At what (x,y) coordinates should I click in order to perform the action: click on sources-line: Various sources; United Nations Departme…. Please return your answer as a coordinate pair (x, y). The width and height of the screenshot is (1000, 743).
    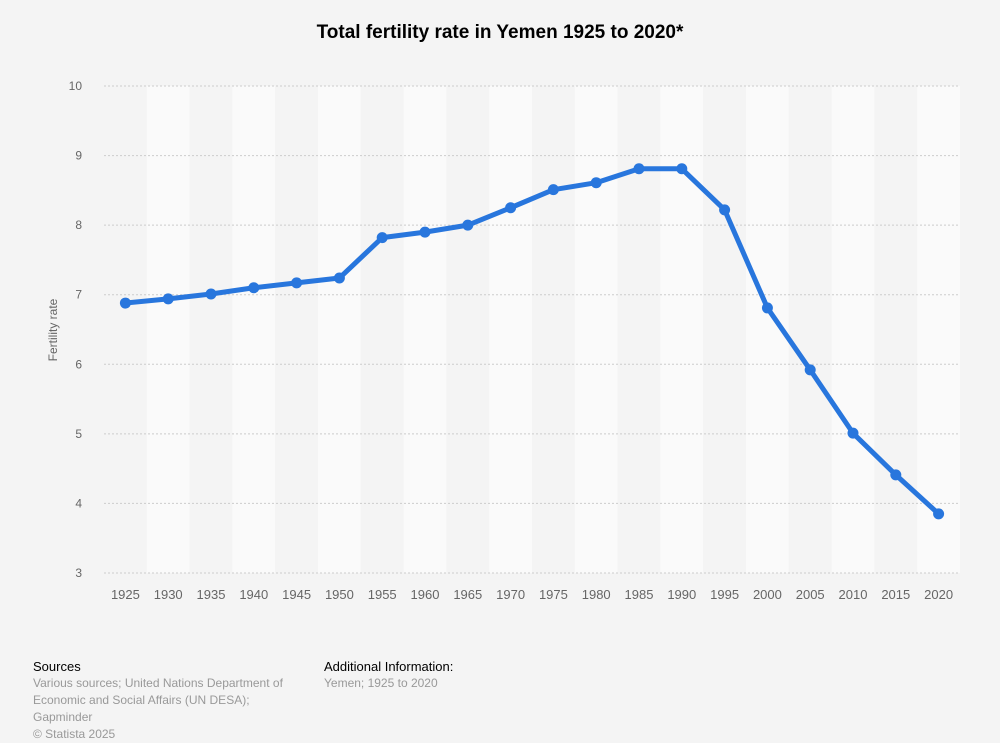
    Looking at the image, I should click on (158, 683).